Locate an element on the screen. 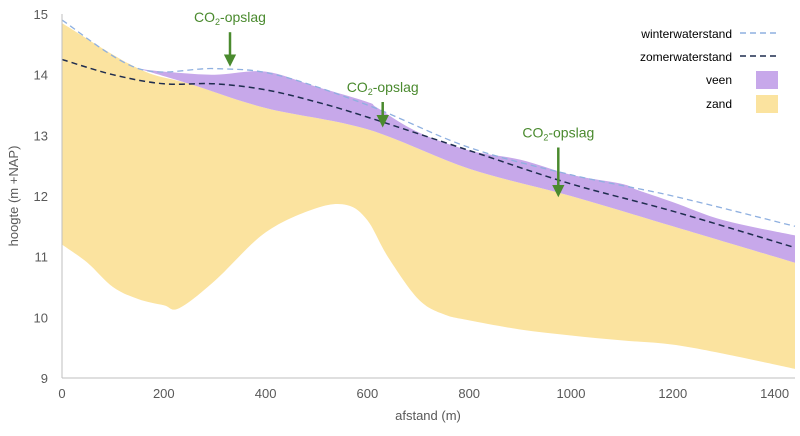  y-tick-label: 13 is located at coordinates (41, 135).